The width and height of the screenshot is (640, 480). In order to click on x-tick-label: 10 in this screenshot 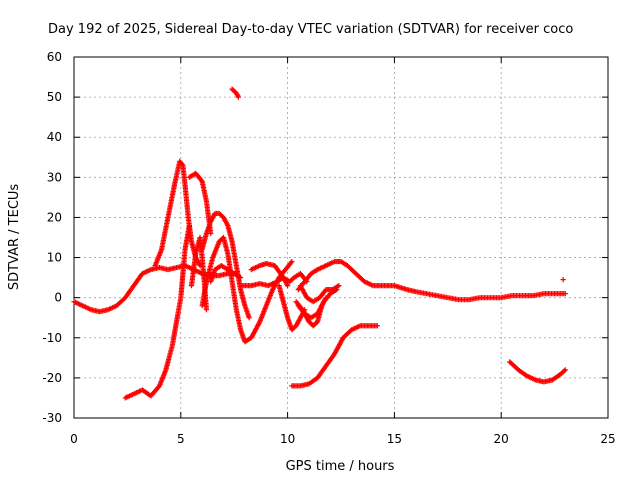, I will do `click(287, 439)`.